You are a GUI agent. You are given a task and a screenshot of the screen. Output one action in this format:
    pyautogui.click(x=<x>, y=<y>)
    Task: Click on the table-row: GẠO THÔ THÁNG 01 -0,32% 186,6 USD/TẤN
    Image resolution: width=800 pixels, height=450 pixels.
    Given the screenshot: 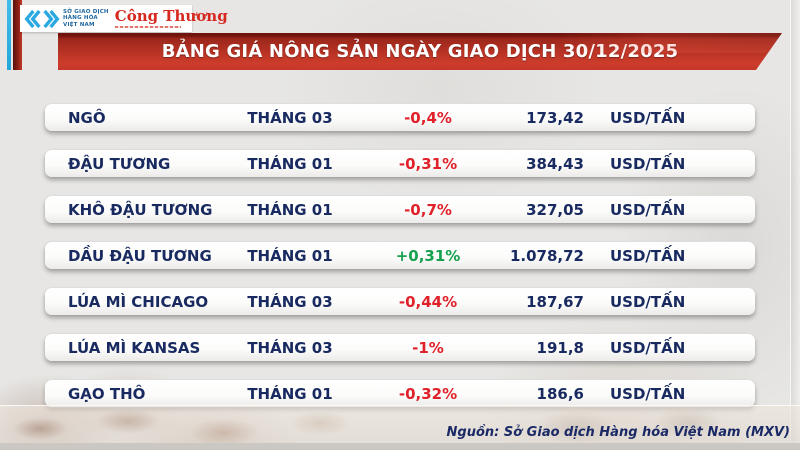 What is the action you would take?
    pyautogui.click(x=400, y=393)
    